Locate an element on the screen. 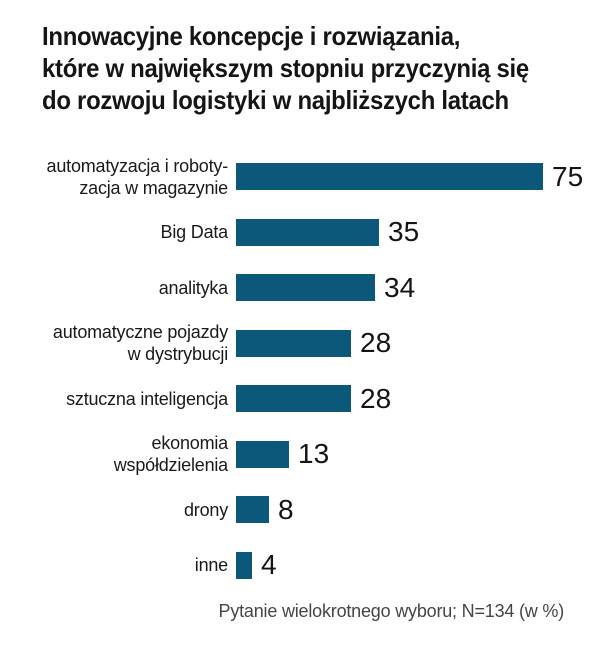 The width and height of the screenshot is (614, 664). value-label: 75 is located at coordinates (568, 176).